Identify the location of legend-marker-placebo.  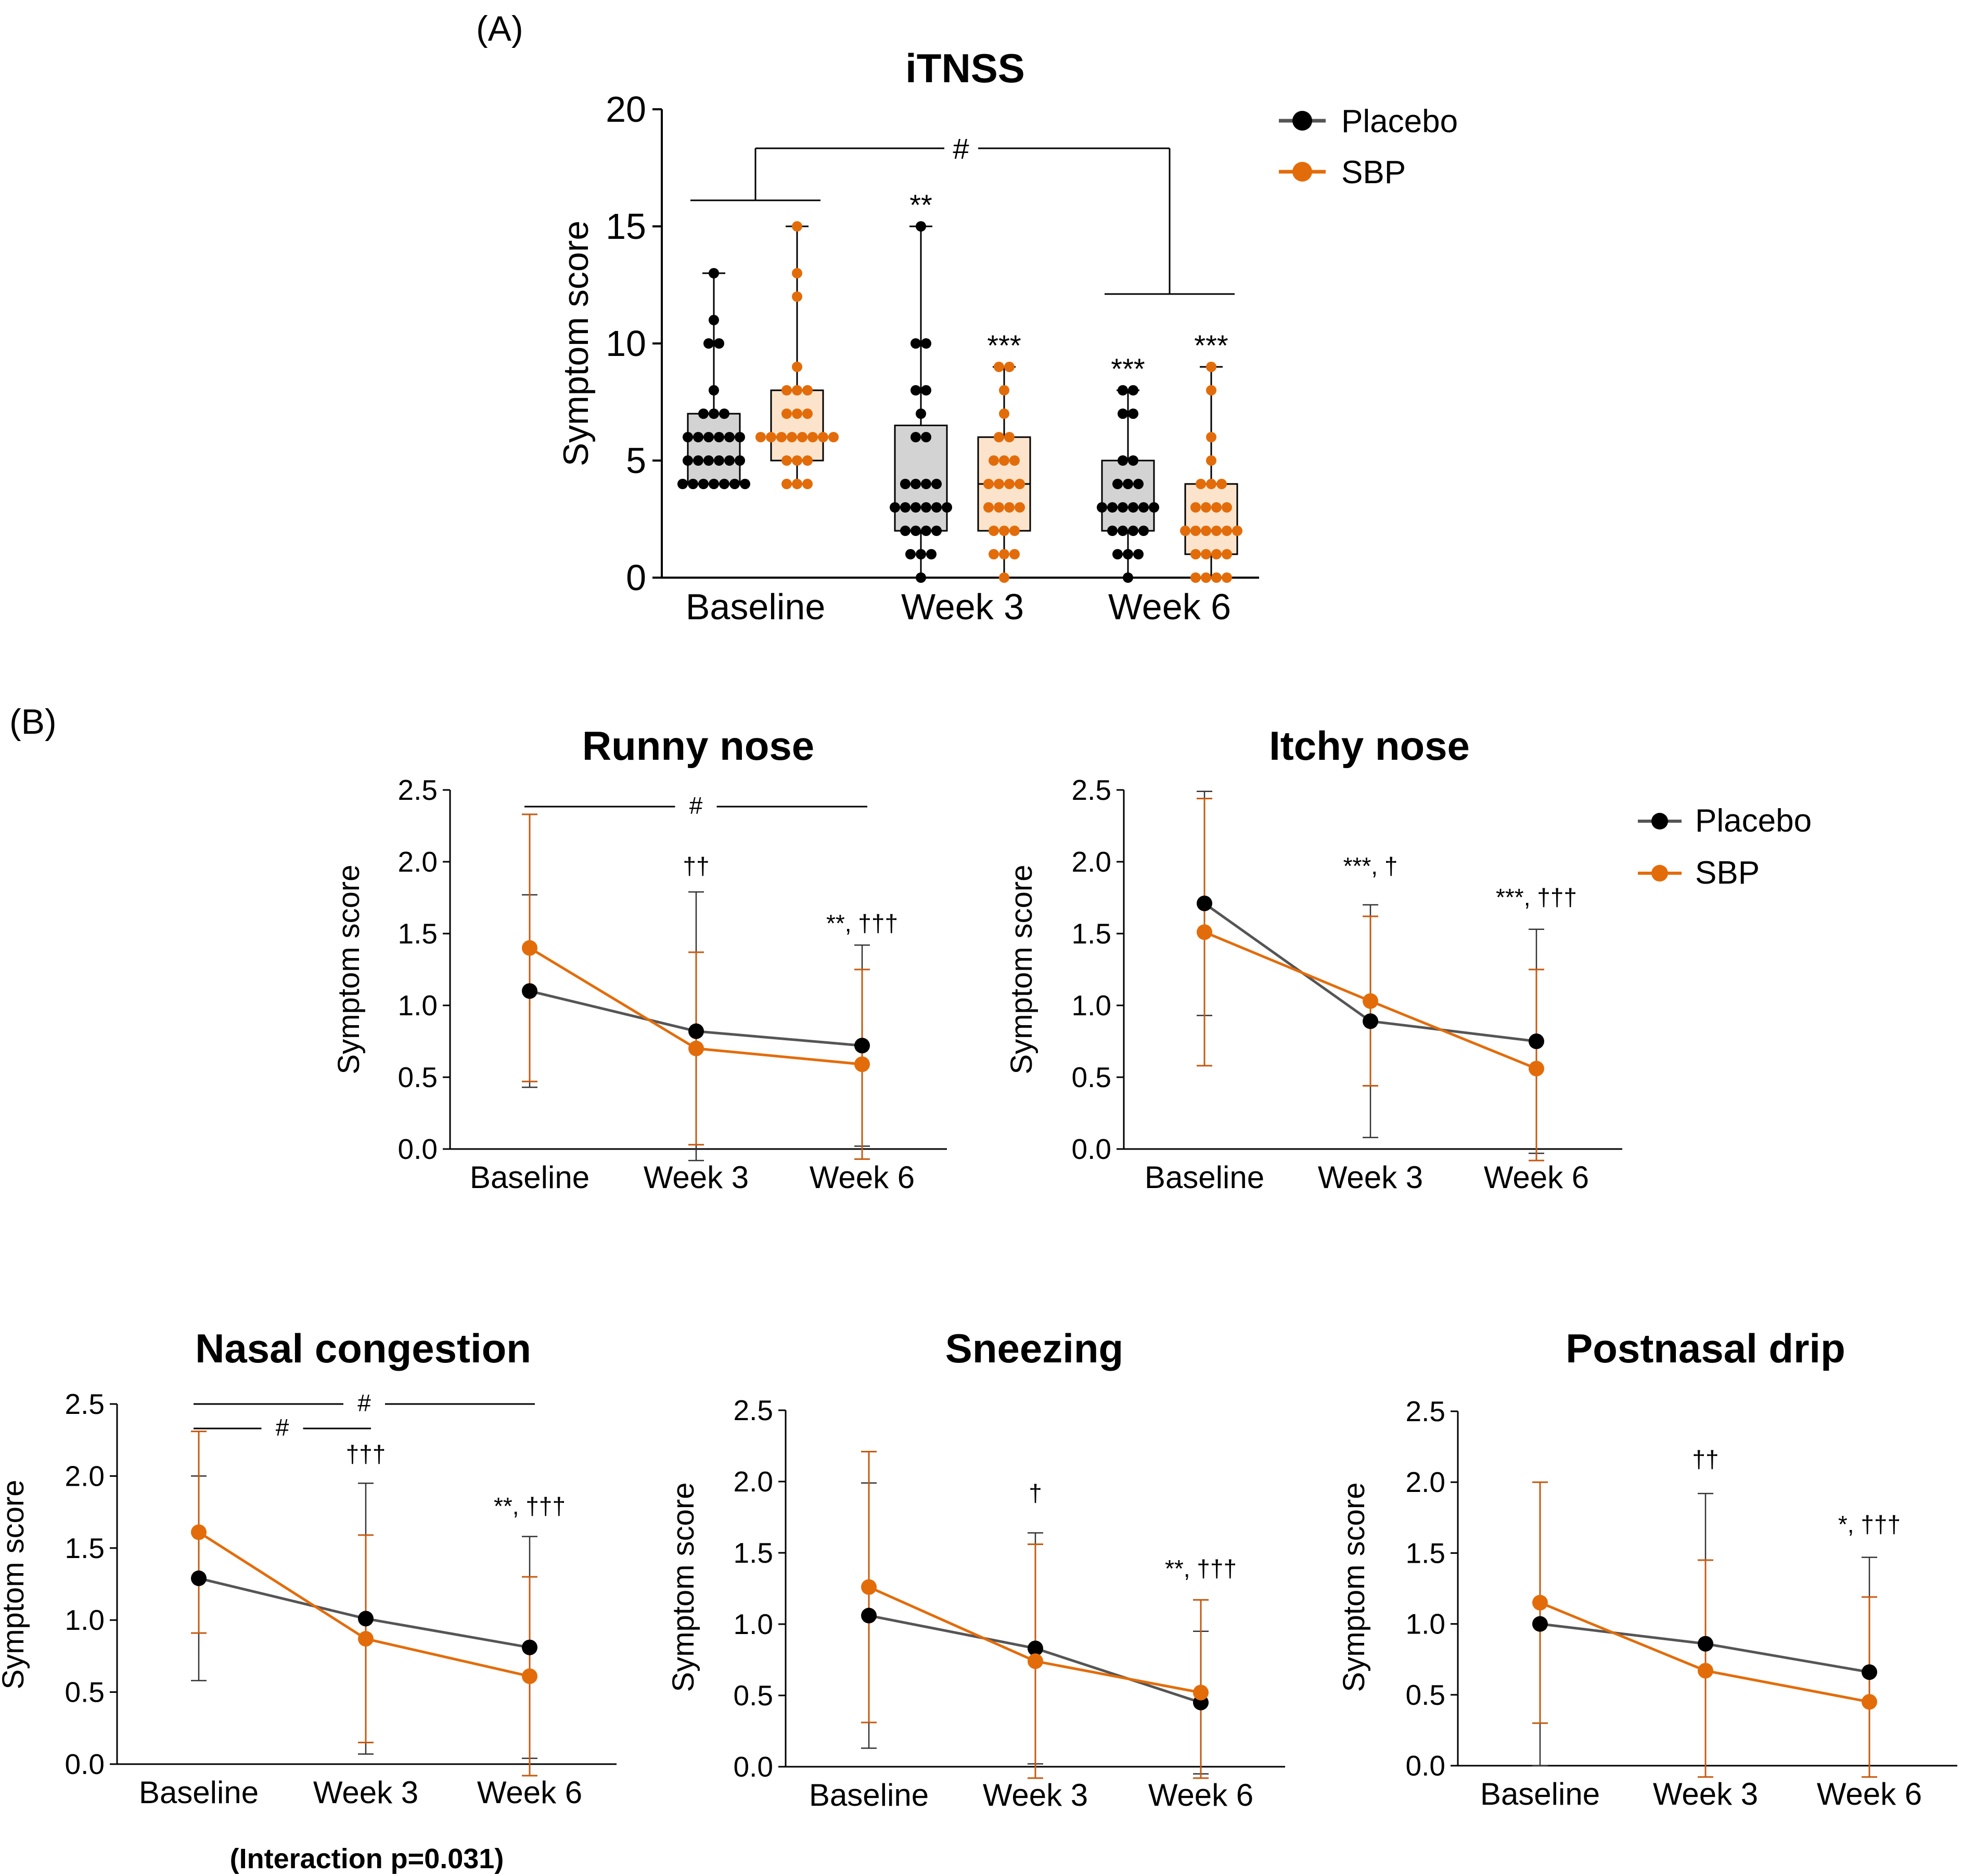
(1302, 121).